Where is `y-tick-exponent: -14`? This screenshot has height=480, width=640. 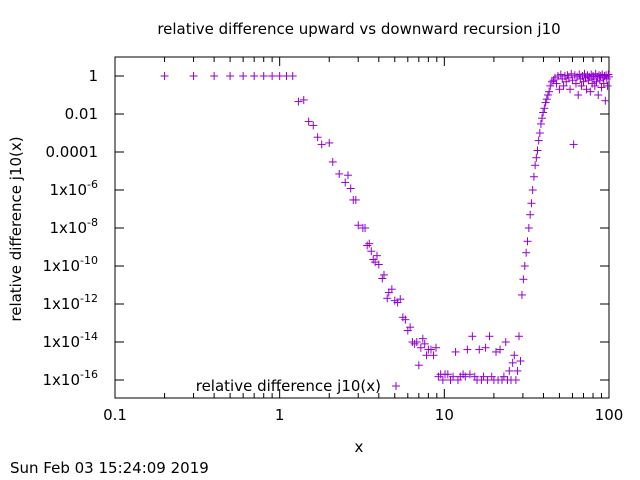
y-tick-exponent: -14 is located at coordinates (89, 336).